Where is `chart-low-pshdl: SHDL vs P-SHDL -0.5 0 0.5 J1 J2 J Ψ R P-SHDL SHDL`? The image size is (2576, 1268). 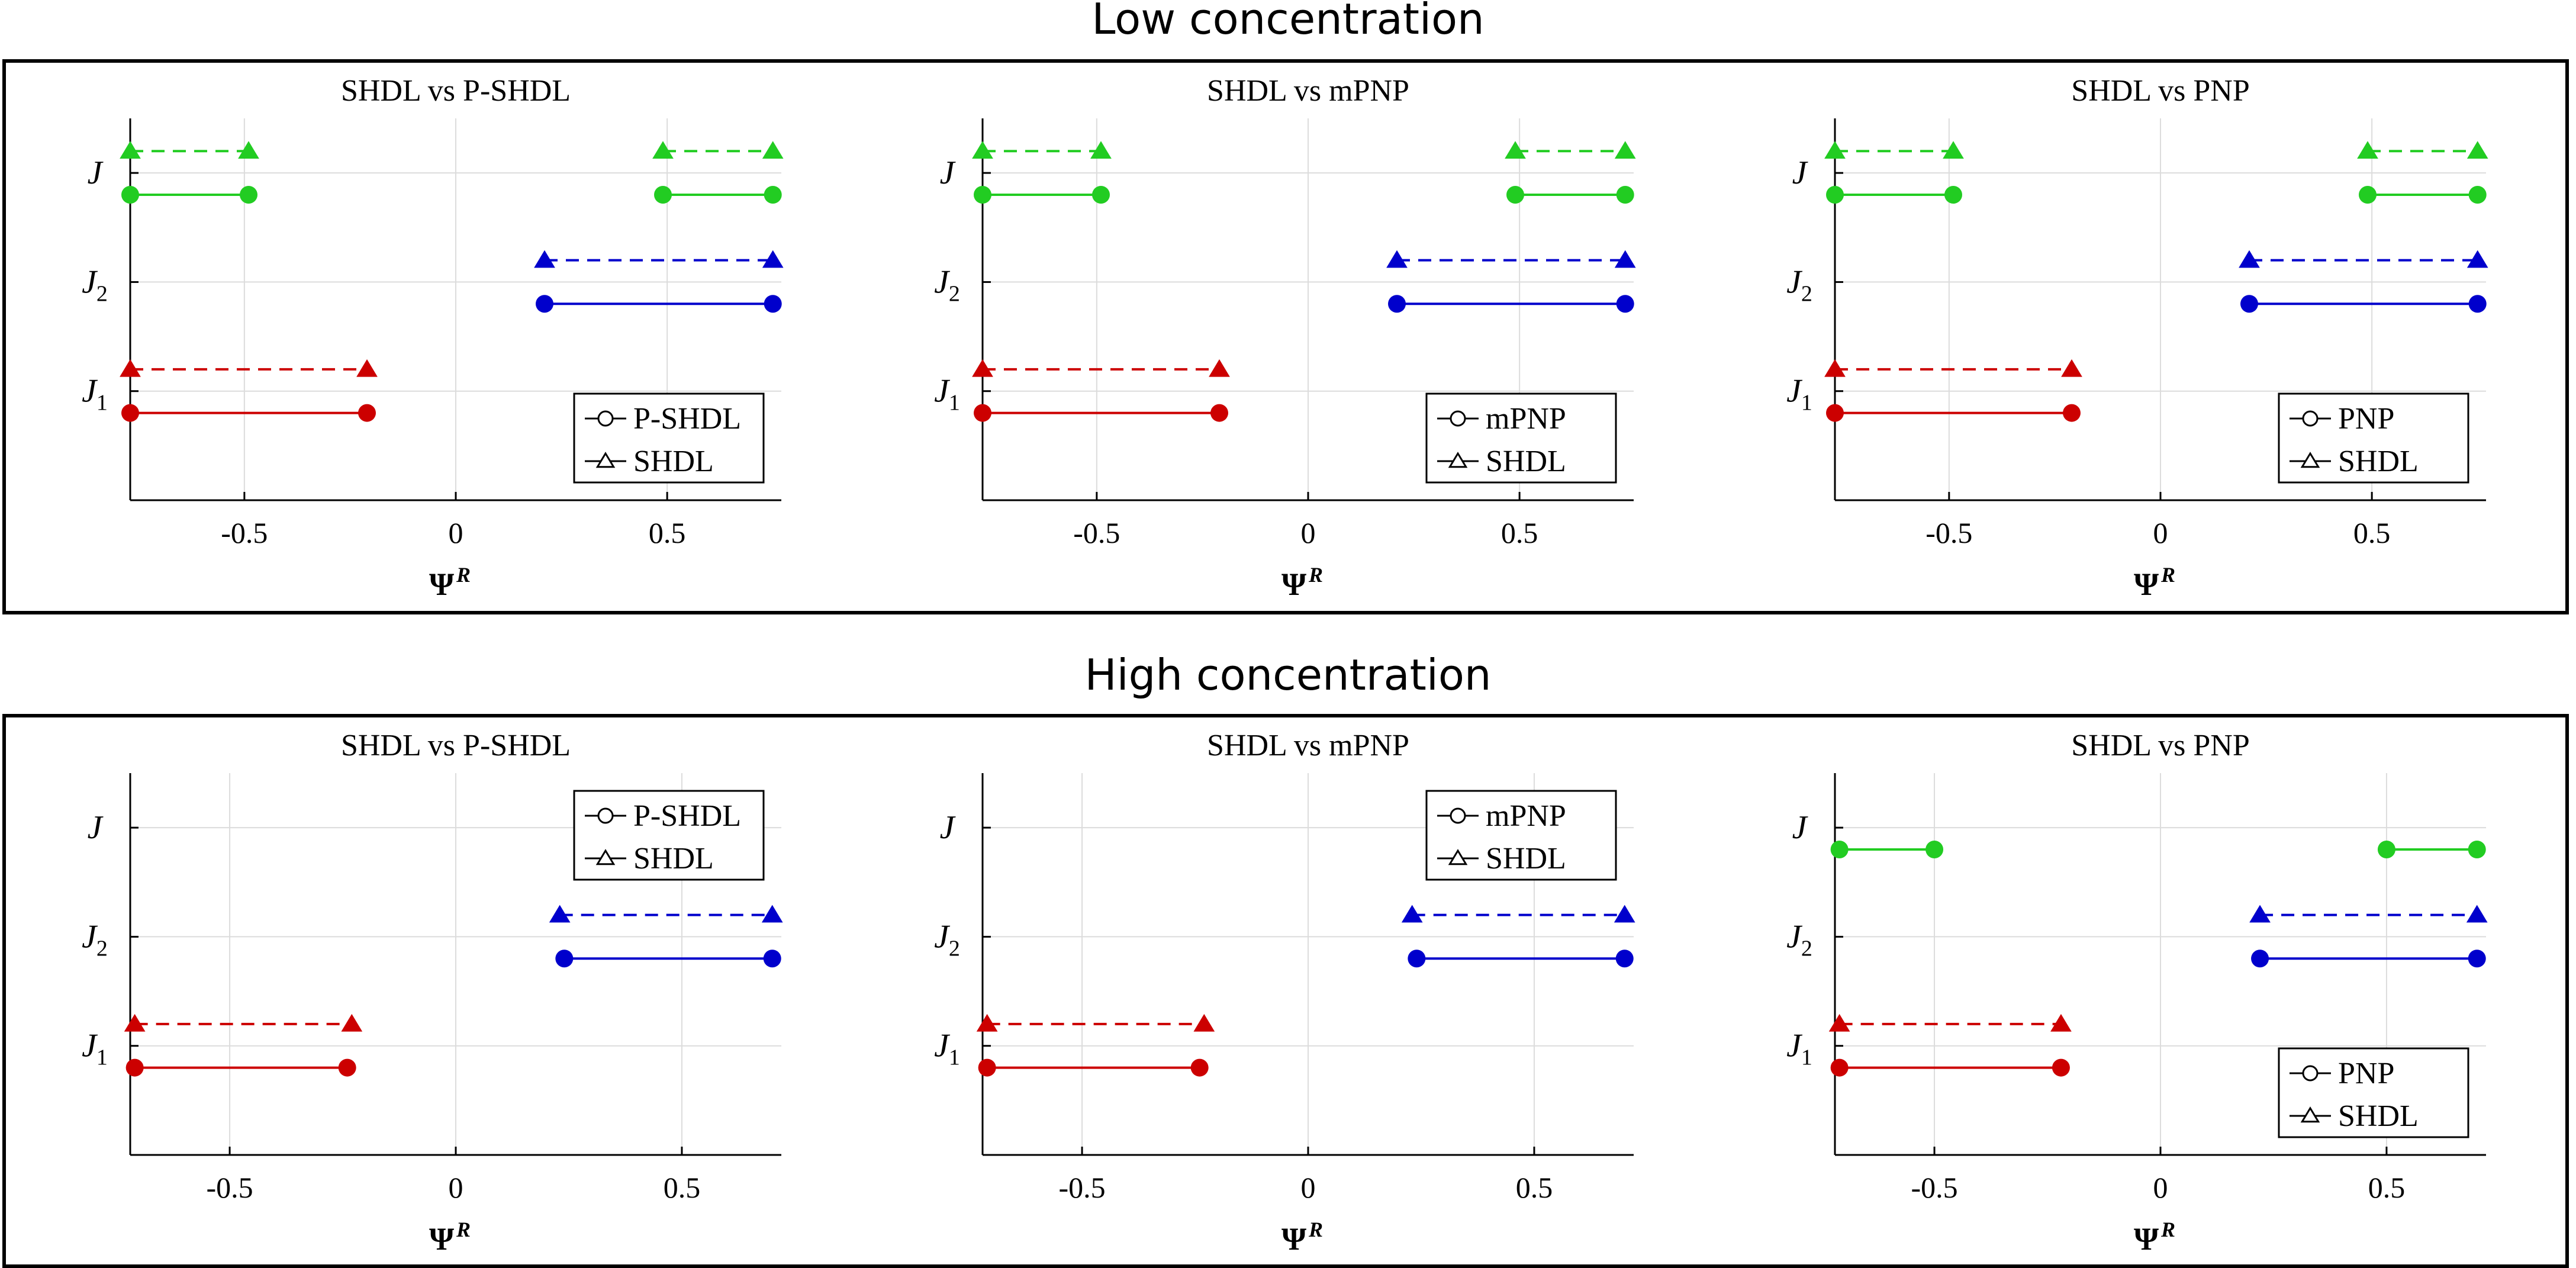
chart-low-pshdl: SHDL vs P-SHDL -0.5 0 0.5 J1 J2 J Ψ R P-SHDL SHDL is located at coordinates (433, 338).